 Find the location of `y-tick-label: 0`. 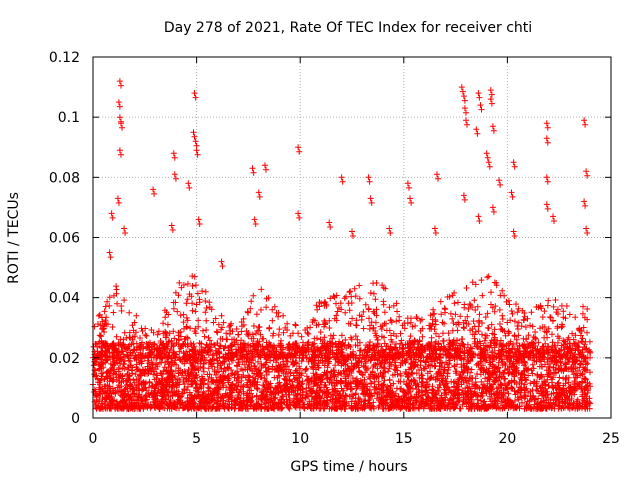

y-tick-label: 0 is located at coordinates (75, 419).